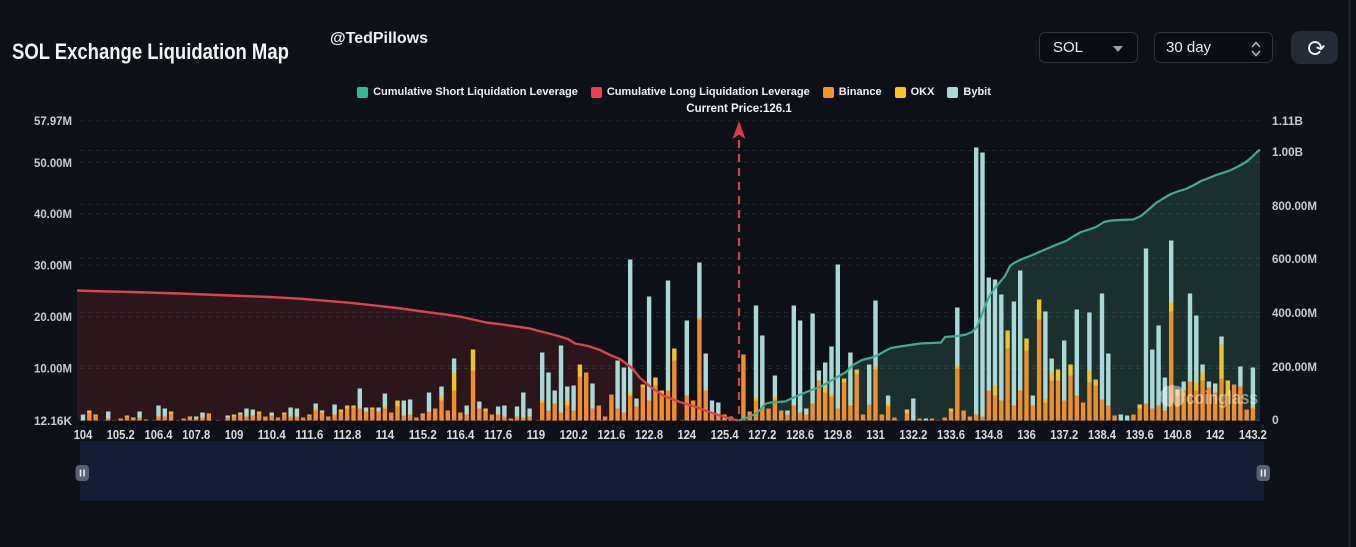  What do you see at coordinates (1294, 206) in the screenshot?
I see `svg-text: 800.00M` at bounding box center [1294, 206].